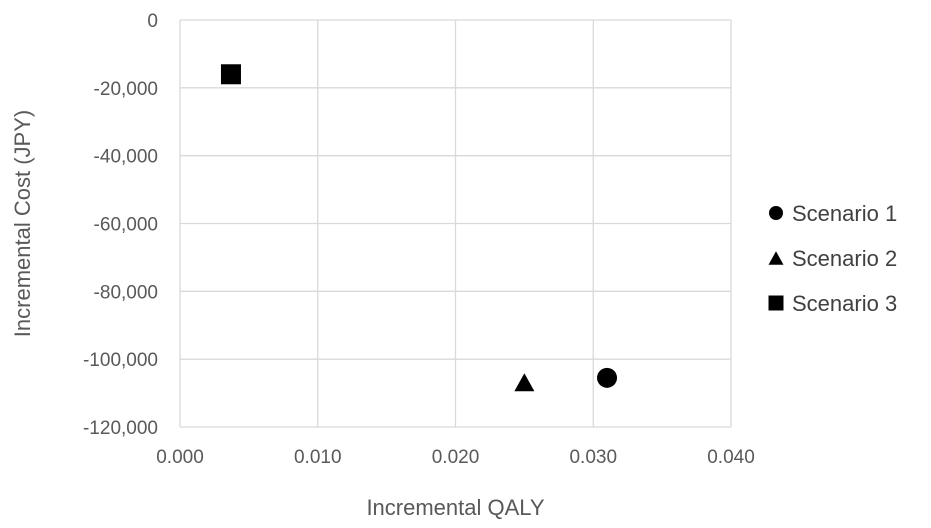 The height and width of the screenshot is (528, 931). I want to click on x-tick-label-0: 0.000, so click(180, 457).